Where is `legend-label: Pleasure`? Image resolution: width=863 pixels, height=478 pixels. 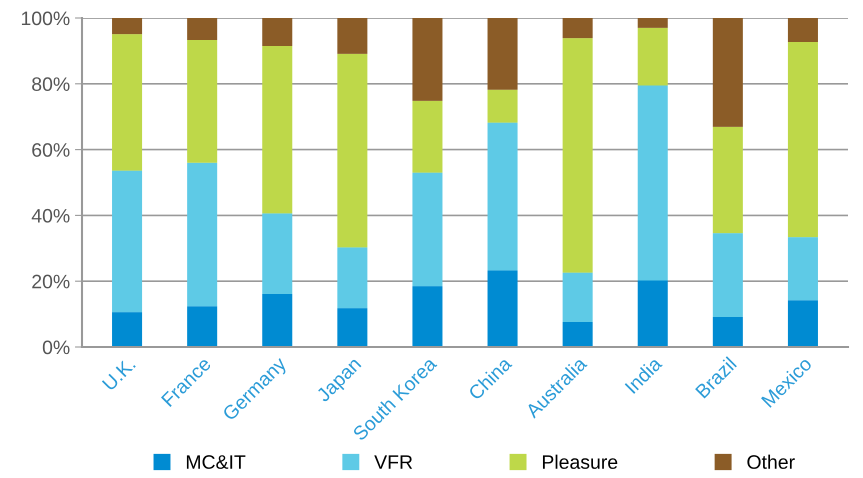 legend-label: Pleasure is located at coordinates (580, 461).